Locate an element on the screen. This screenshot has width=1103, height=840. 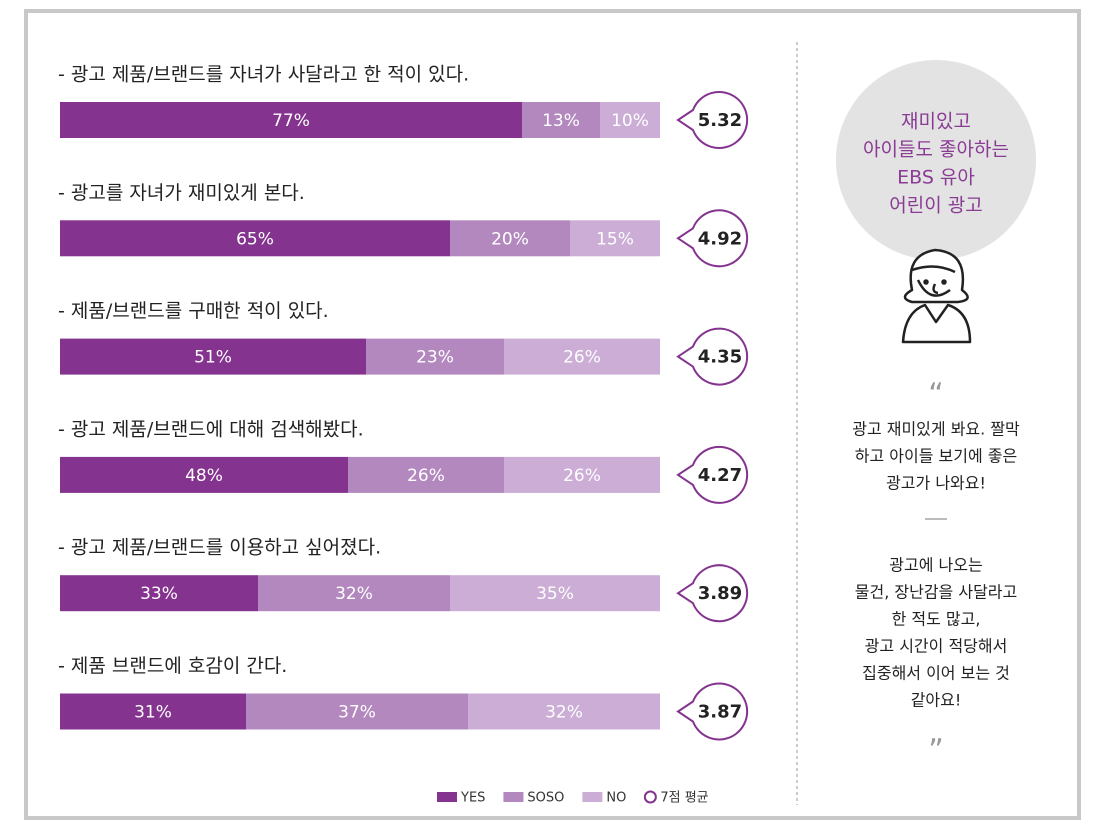
bar-label: 65% is located at coordinates (255, 239).